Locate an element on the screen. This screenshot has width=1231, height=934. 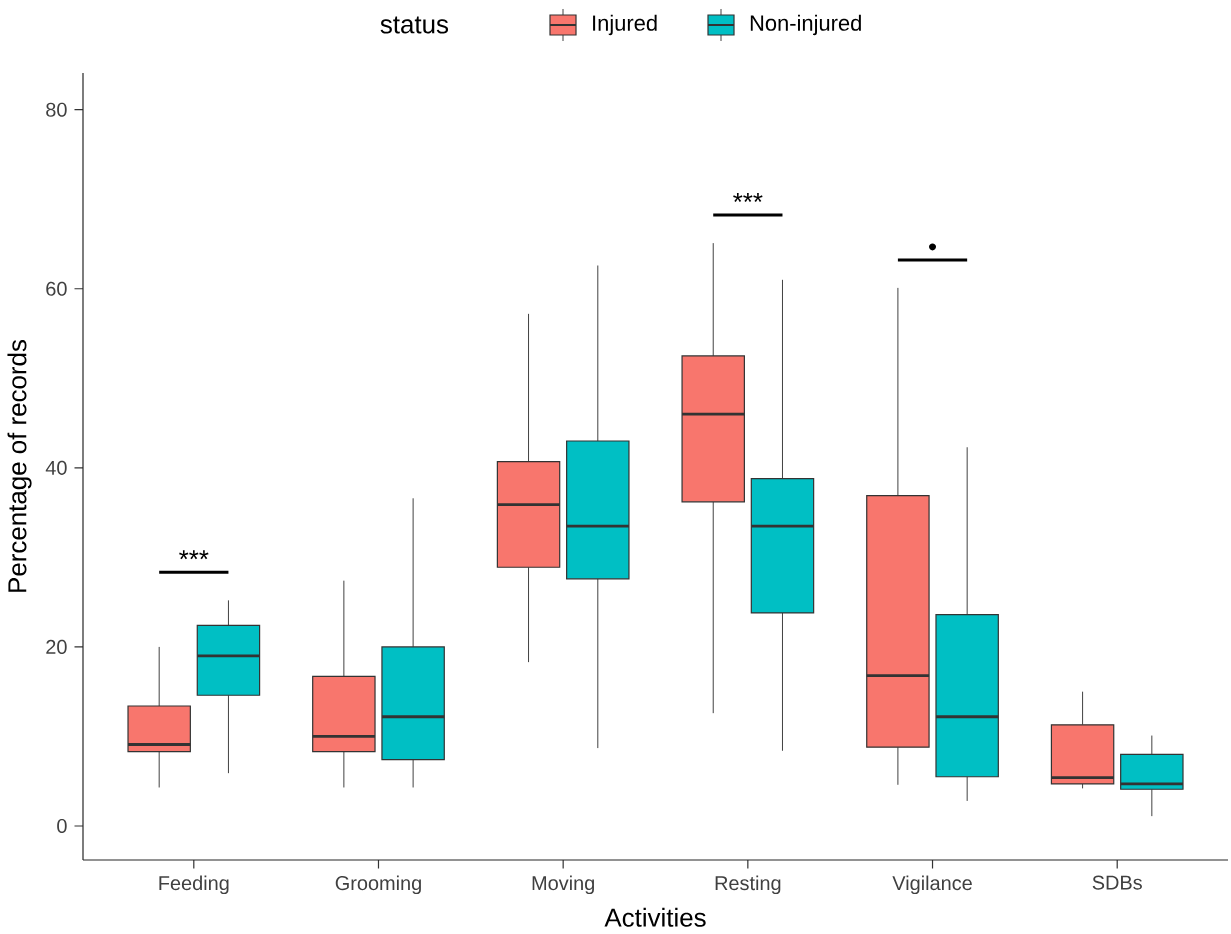
y-tick-label: 40 is located at coordinates (56, 467).